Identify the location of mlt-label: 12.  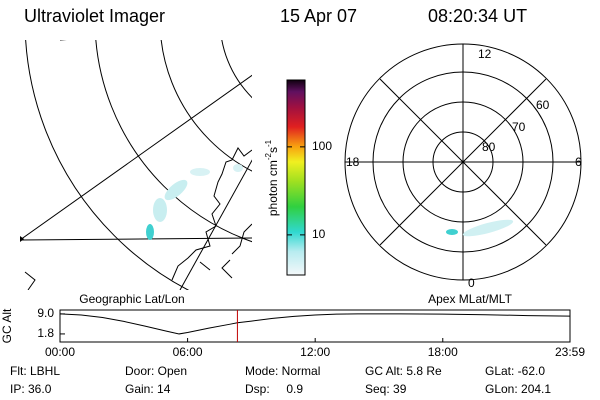
(485, 54).